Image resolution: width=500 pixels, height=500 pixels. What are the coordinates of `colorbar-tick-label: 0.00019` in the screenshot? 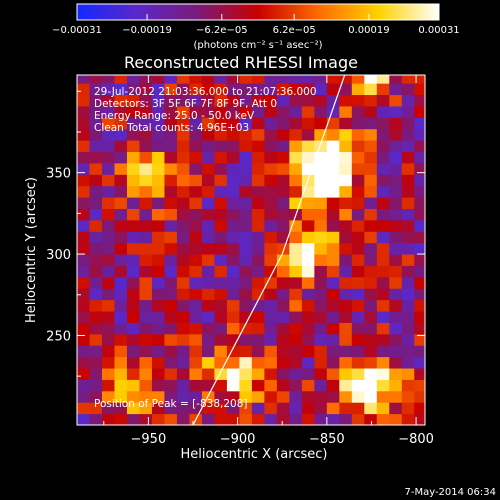 It's located at (368, 30).